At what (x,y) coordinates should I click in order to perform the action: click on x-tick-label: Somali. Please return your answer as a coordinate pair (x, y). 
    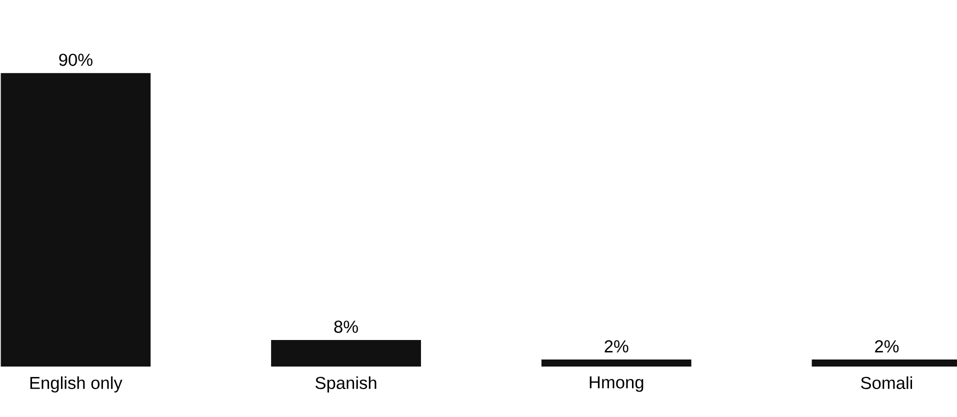
    Looking at the image, I should click on (886, 383).